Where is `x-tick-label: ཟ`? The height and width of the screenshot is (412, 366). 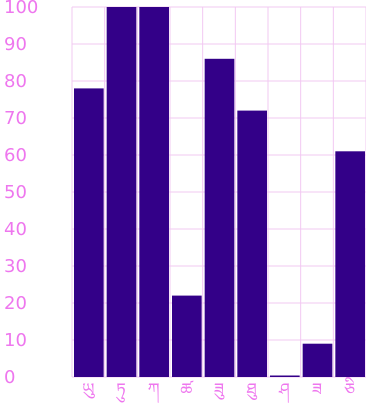 x-tick-label: ཟ is located at coordinates (317, 390).